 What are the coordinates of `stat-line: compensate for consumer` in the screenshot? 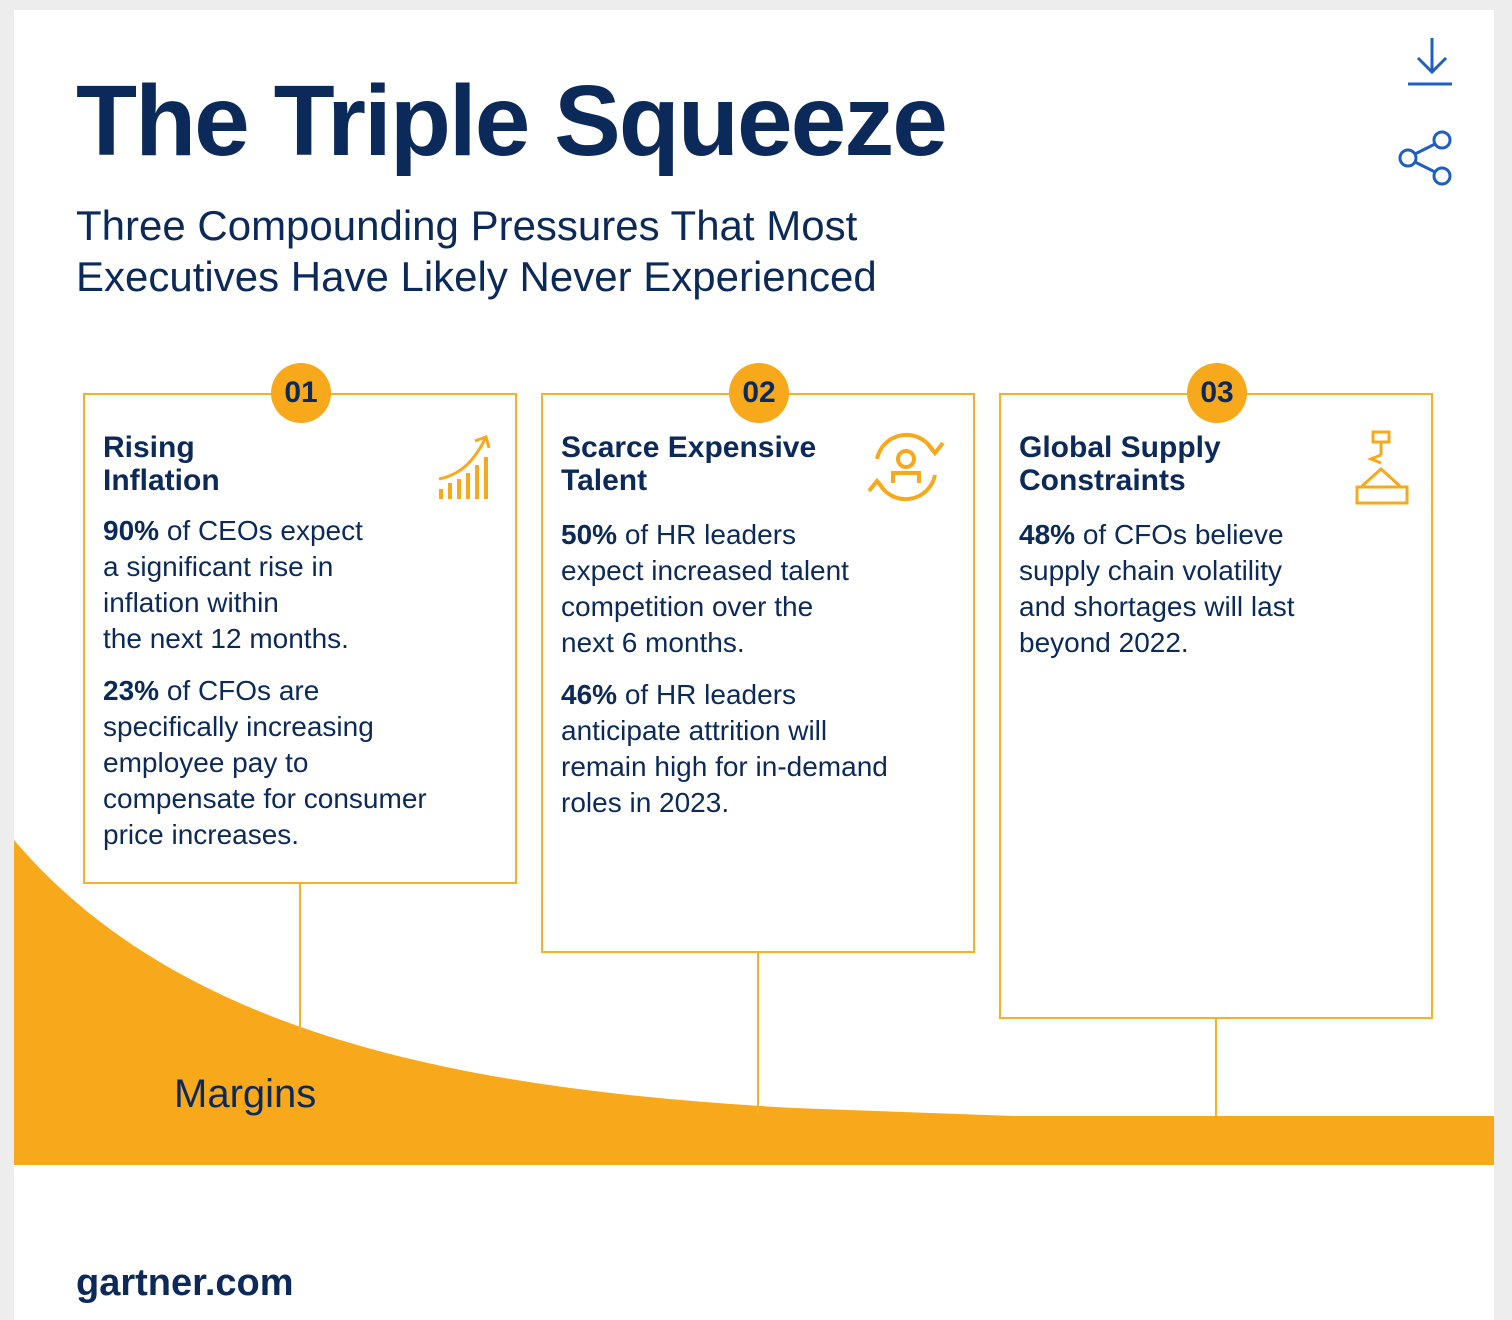 It's located at (265, 798).